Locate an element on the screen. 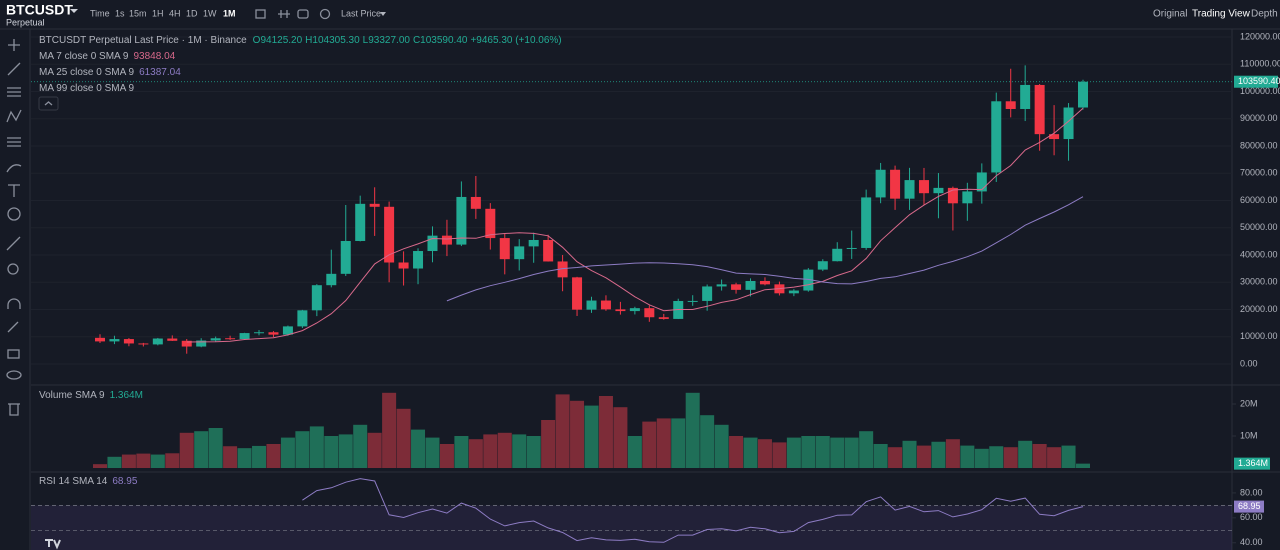  indicator-icon is located at coordinates (260, 14).